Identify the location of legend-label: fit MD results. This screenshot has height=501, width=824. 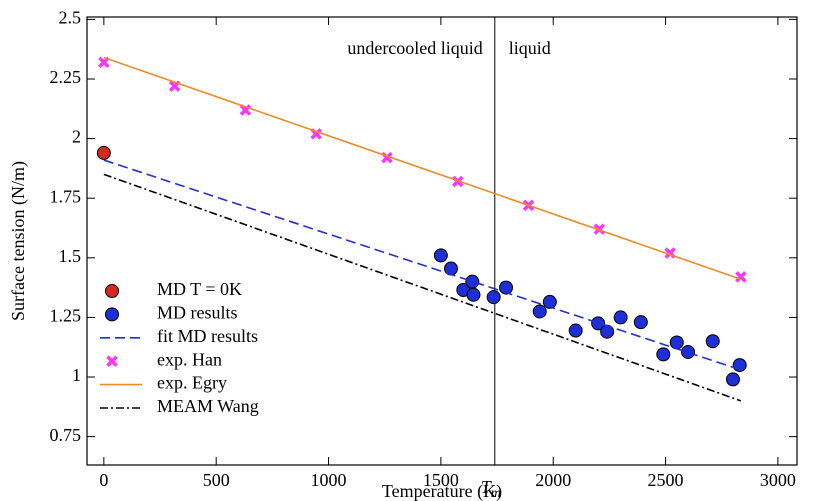
(207, 336).